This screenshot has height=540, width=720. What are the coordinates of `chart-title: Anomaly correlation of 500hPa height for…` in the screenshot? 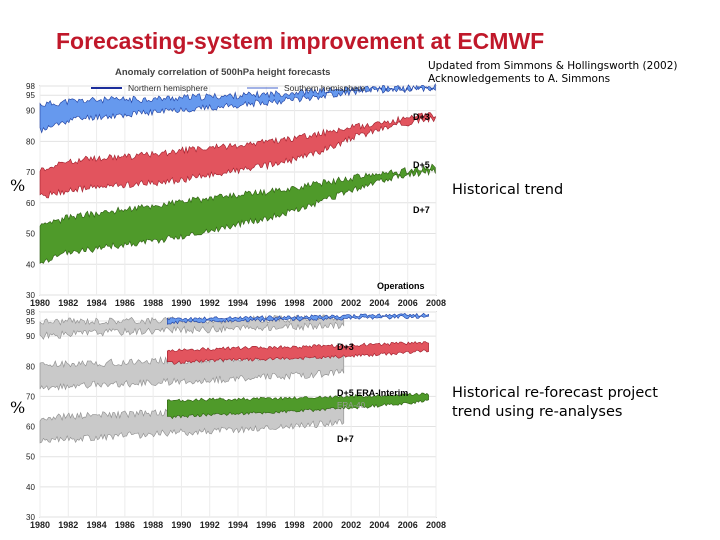 It's located at (222, 72).